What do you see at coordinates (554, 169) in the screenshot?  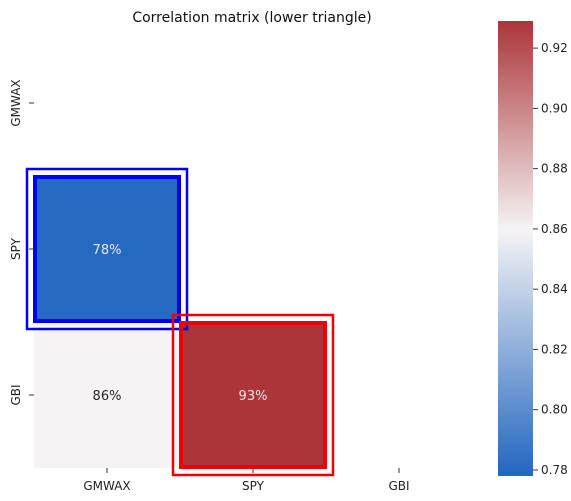 I see `colorbar-tick-label: 0.88` at bounding box center [554, 169].